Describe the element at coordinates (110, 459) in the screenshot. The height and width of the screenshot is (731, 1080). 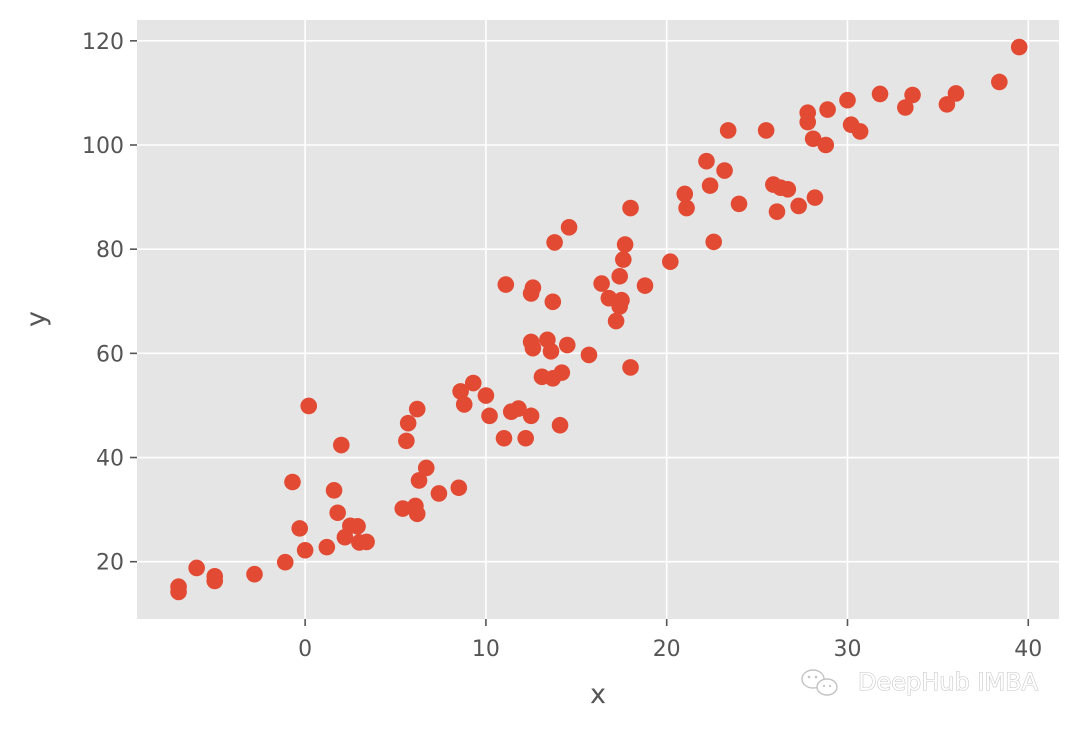
I see `y-tick-label: 40` at that location.